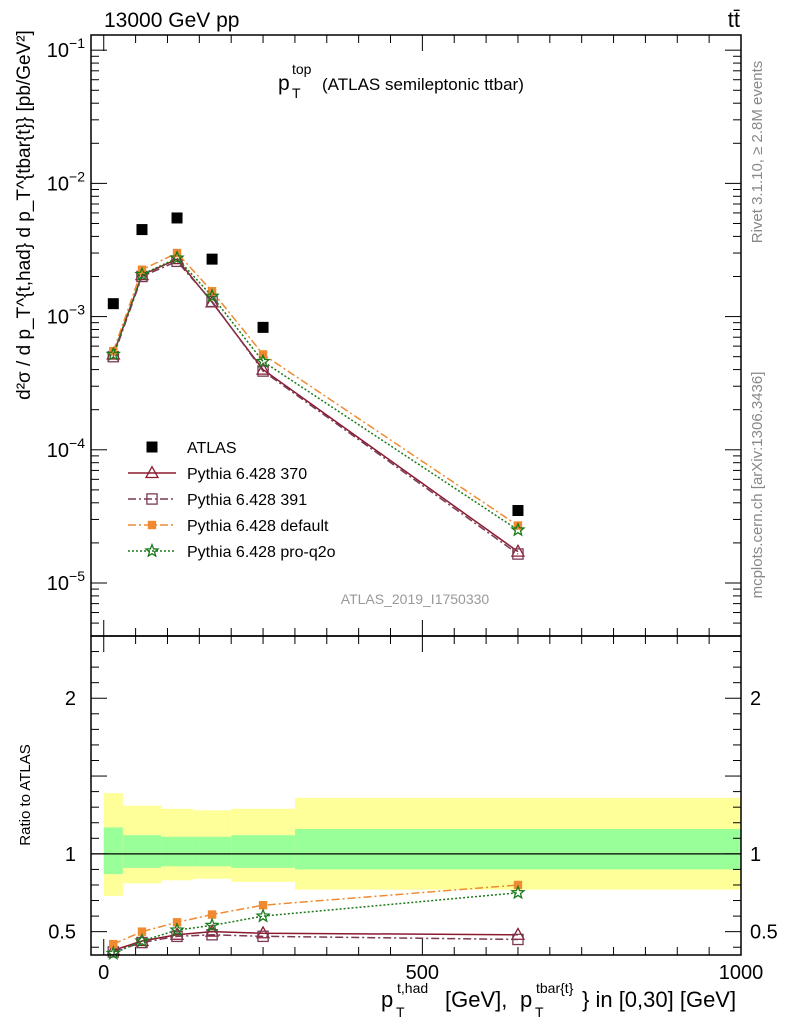 The height and width of the screenshot is (1024, 786). I want to click on xlabel-rest2: } in [0,30] [GeV], so click(659, 999).